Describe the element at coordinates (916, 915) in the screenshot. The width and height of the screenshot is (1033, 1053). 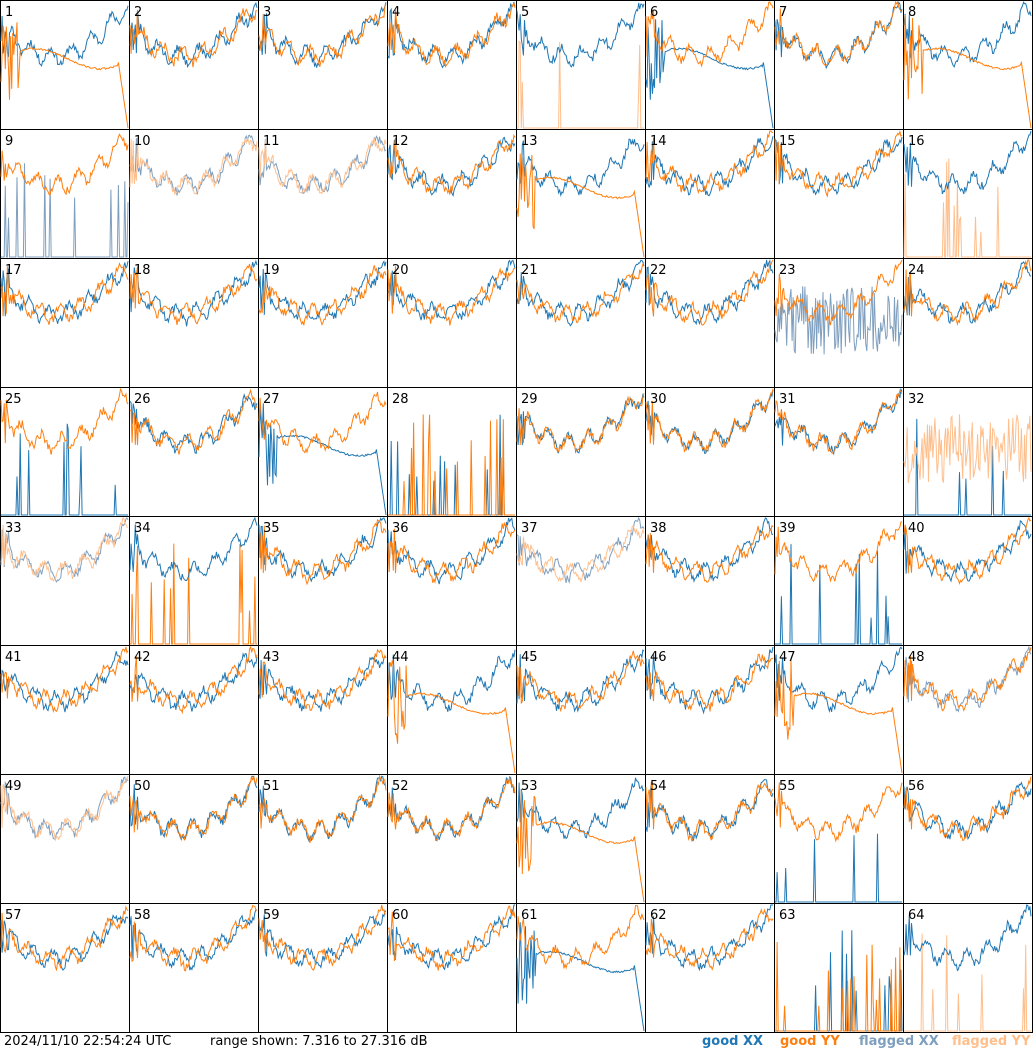
I see `panel-number: 64` at that location.